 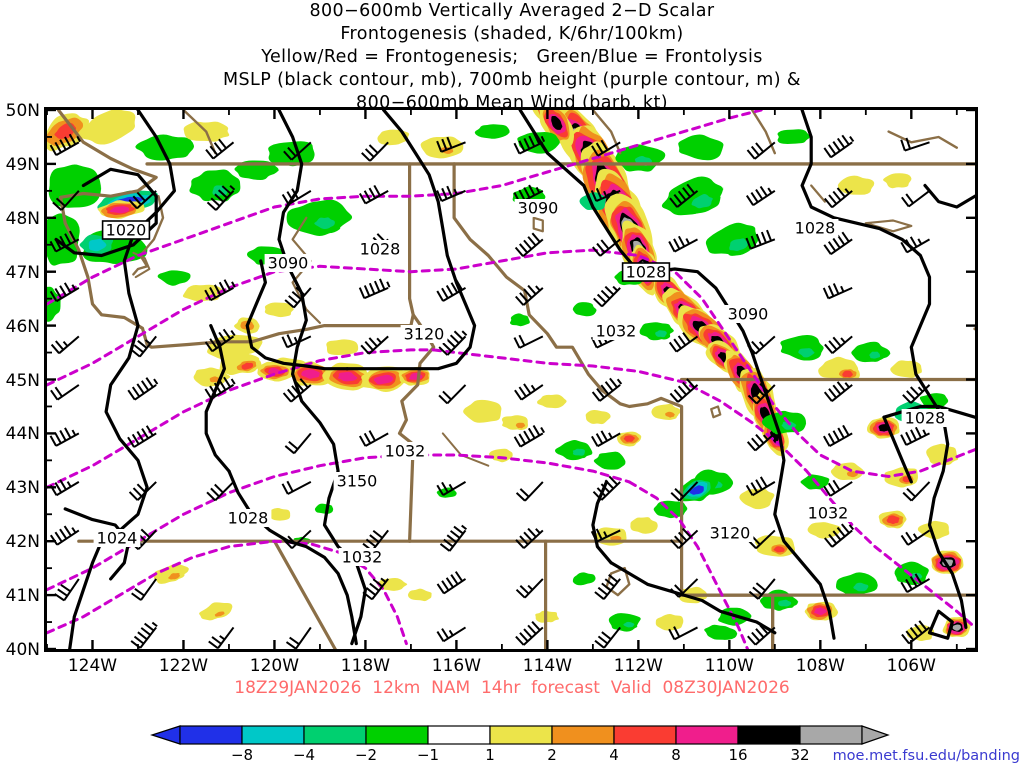 I want to click on colorbar-swatches, so click(x=520, y=735).